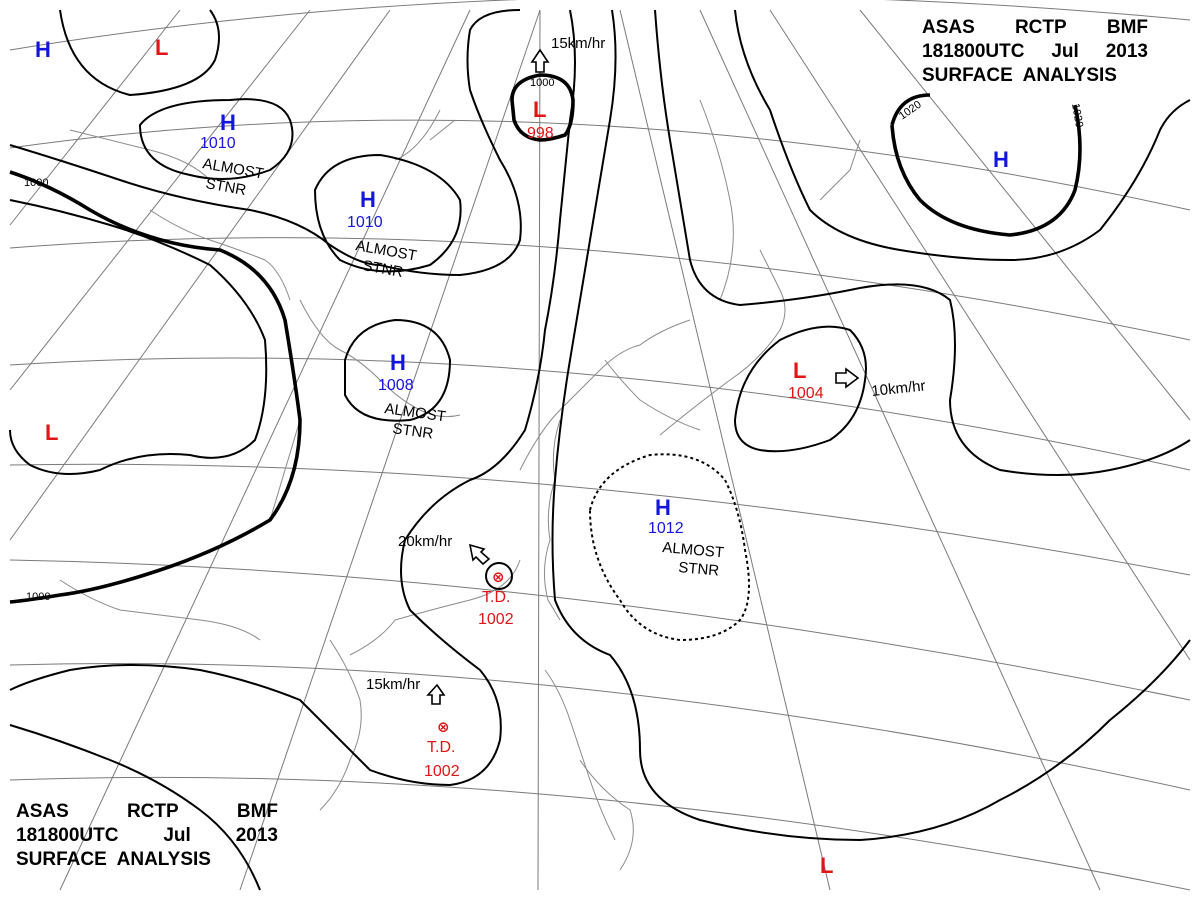  Describe the element at coordinates (899, 388) in the screenshot. I see `low-motion-speed: 10km/hr` at that location.